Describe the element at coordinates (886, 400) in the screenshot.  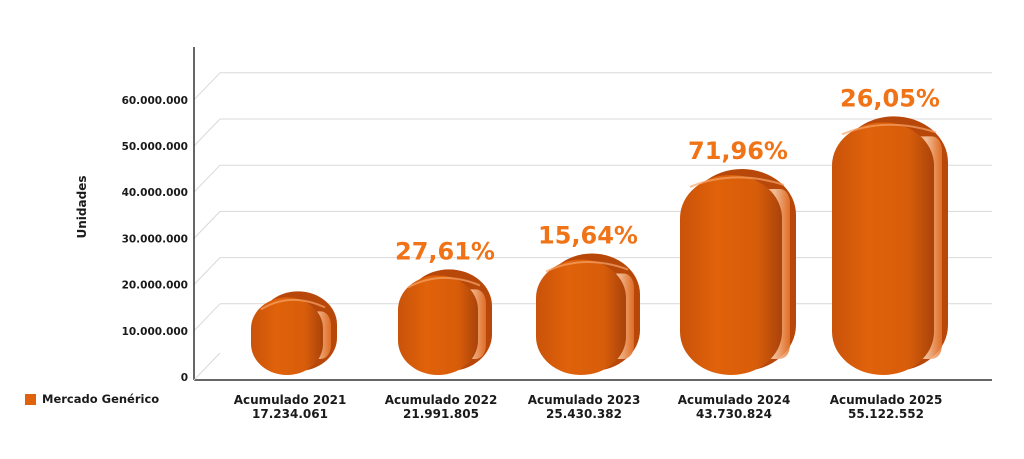
I see `x-category-label: Acumulado 2025` at that location.